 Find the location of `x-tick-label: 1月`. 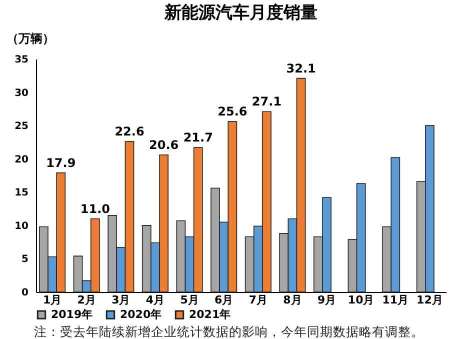

x-tick-label: 1月 is located at coordinates (52, 300).